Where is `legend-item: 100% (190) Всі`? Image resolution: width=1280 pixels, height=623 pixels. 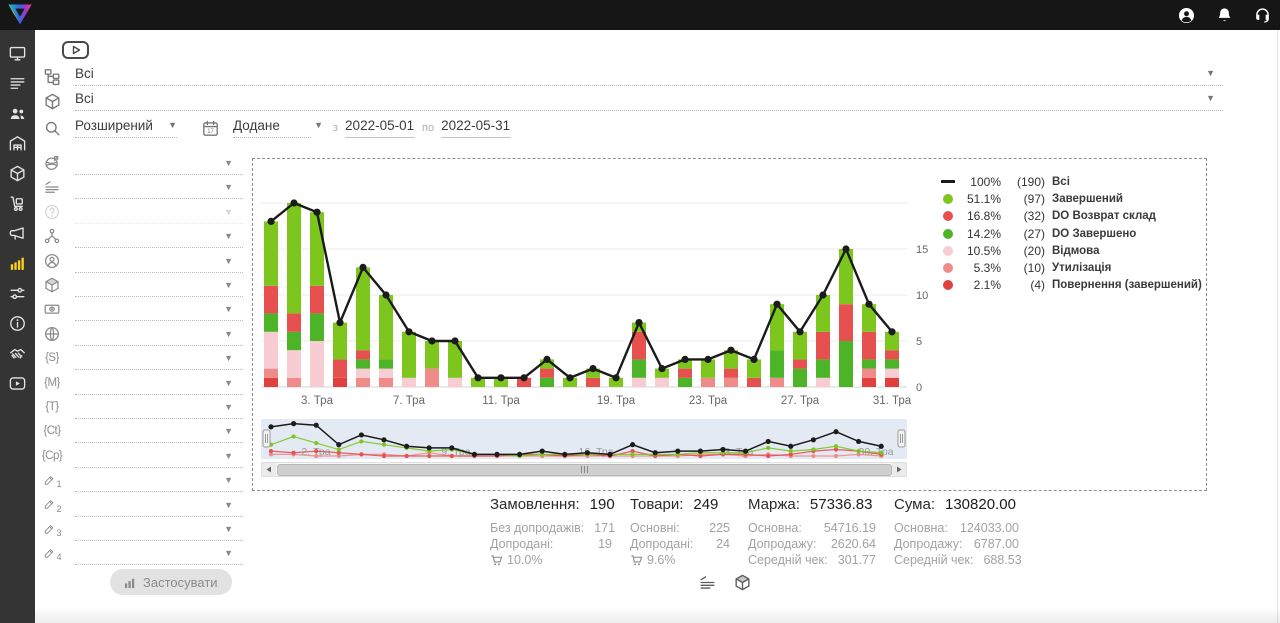 legend-item: 100% (190) Всі is located at coordinates (1071, 181).